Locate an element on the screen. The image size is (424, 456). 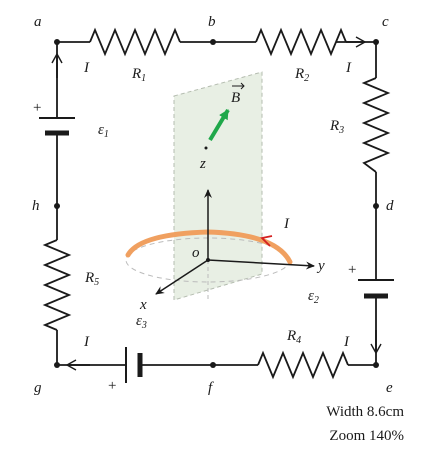
current-label-bottom-left: I is located at coordinates (86, 342).